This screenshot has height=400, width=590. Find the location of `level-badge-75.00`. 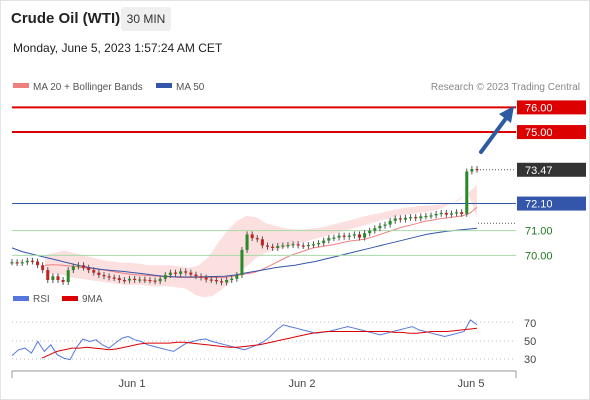

level-badge-75.00 is located at coordinates (551, 132).